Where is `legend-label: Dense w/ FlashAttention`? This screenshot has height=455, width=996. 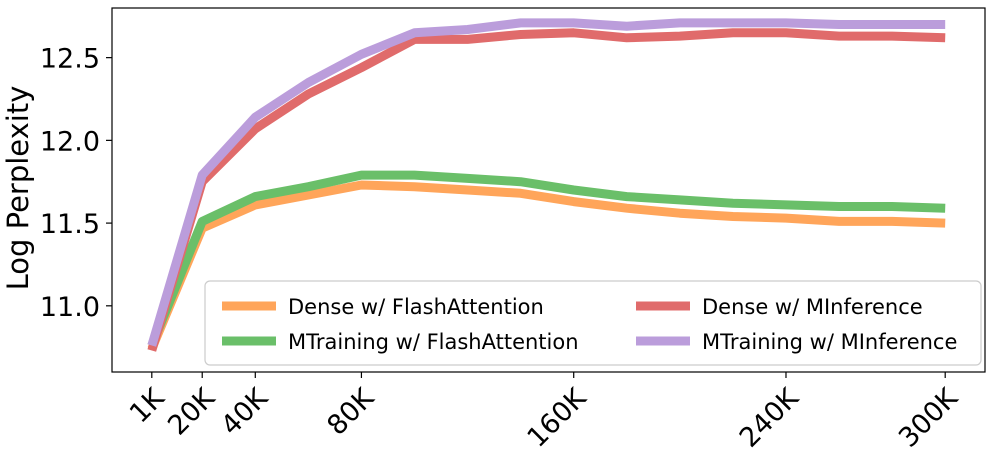 legend-label: Dense w/ FlashAttention is located at coordinates (416, 307).